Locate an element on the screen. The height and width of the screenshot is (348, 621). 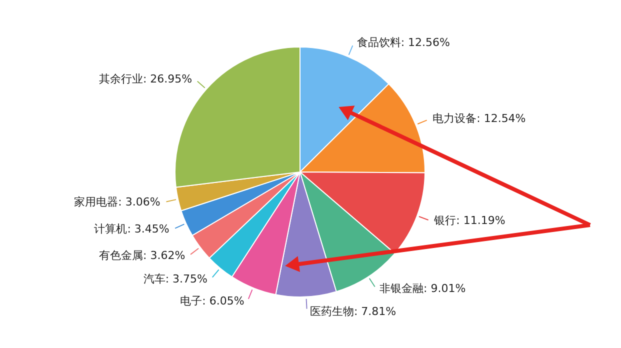
slice-label: 食品饮料: 12.56% is located at coordinates (403, 42).